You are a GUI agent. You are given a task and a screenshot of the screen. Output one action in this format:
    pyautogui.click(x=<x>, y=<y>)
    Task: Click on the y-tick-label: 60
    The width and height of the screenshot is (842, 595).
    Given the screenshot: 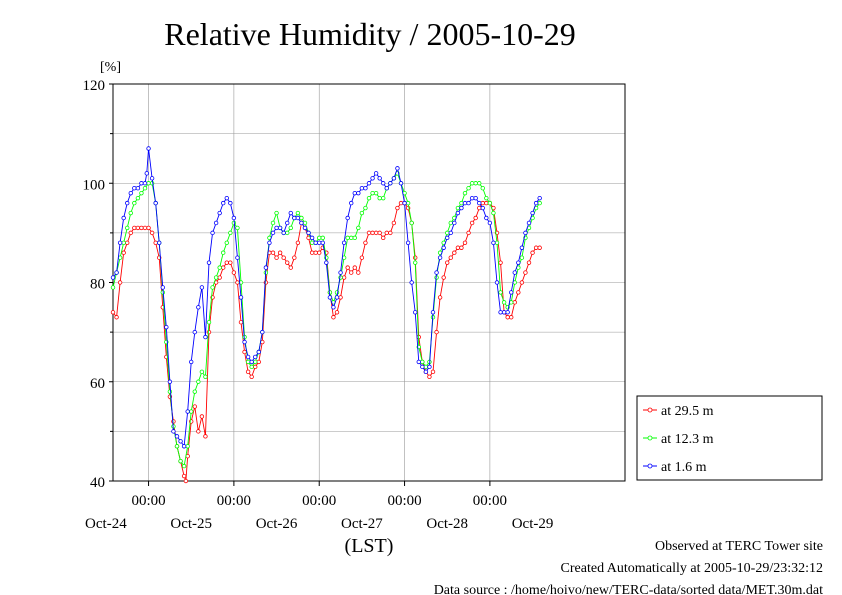 What is the action you would take?
    pyautogui.click(x=97, y=384)
    